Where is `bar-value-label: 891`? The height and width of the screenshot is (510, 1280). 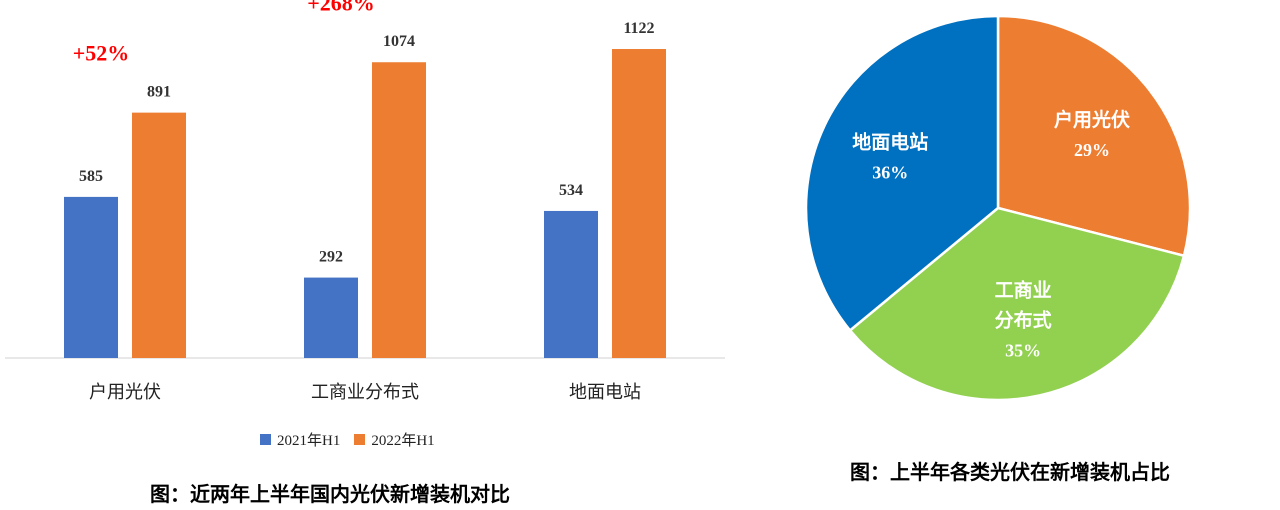 bar-value-label: 891 is located at coordinates (159, 92).